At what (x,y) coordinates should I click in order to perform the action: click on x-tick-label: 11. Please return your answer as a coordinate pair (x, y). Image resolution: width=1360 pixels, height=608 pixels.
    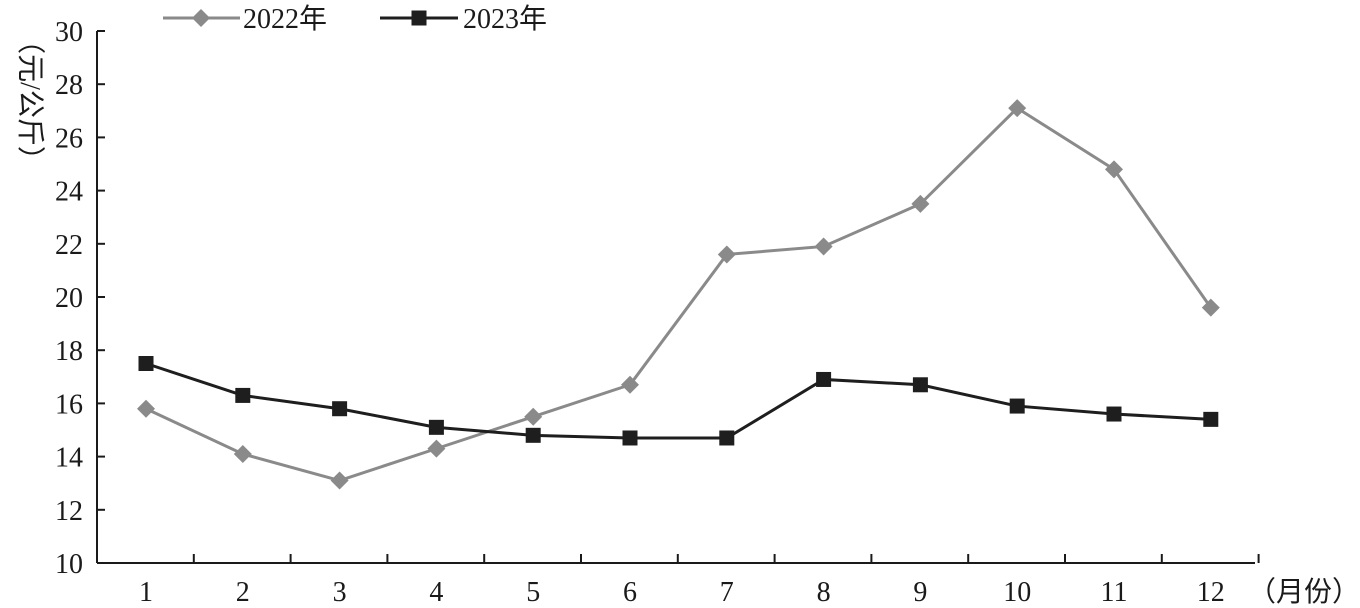
    Looking at the image, I should click on (1114, 592).